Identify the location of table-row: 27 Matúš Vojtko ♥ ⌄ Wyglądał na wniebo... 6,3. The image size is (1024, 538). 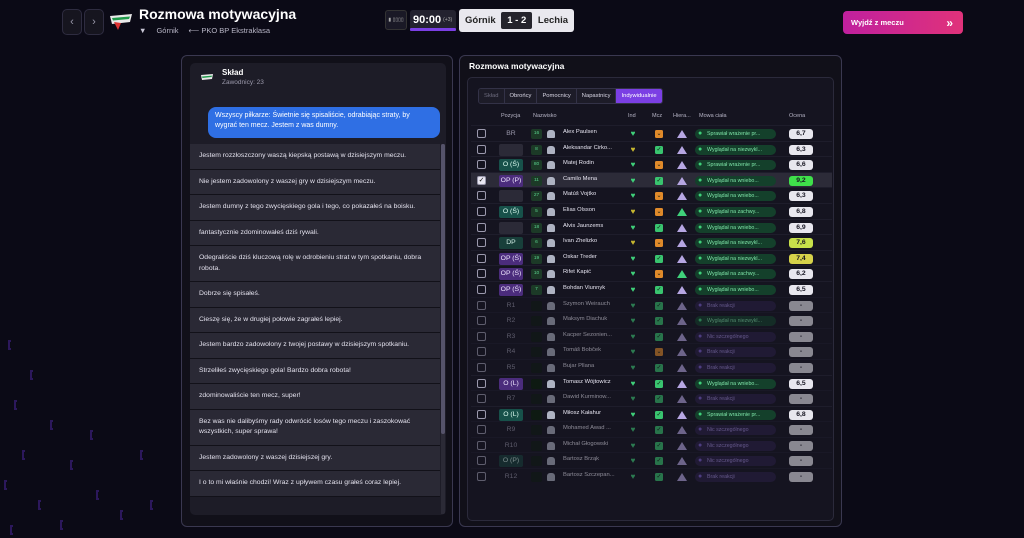
(651, 195).